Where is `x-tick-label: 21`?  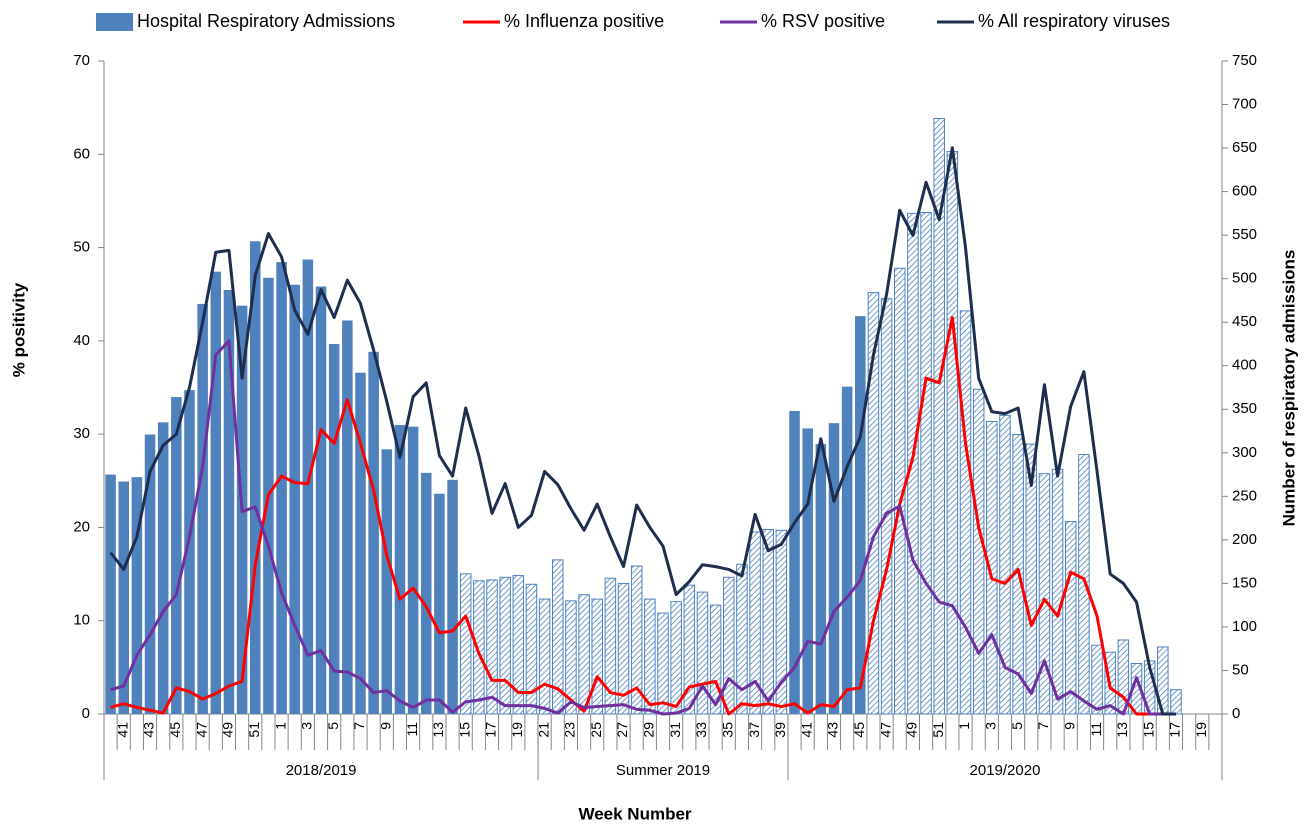
x-tick-label: 21 is located at coordinates (543, 730).